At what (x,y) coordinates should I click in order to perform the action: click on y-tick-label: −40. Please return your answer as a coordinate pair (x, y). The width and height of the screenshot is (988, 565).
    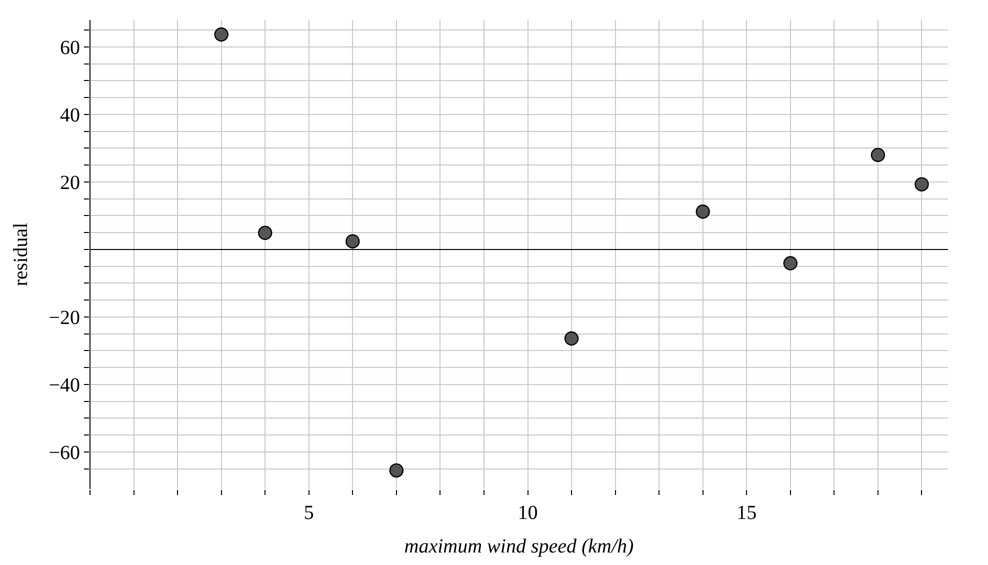
    Looking at the image, I should click on (64, 385).